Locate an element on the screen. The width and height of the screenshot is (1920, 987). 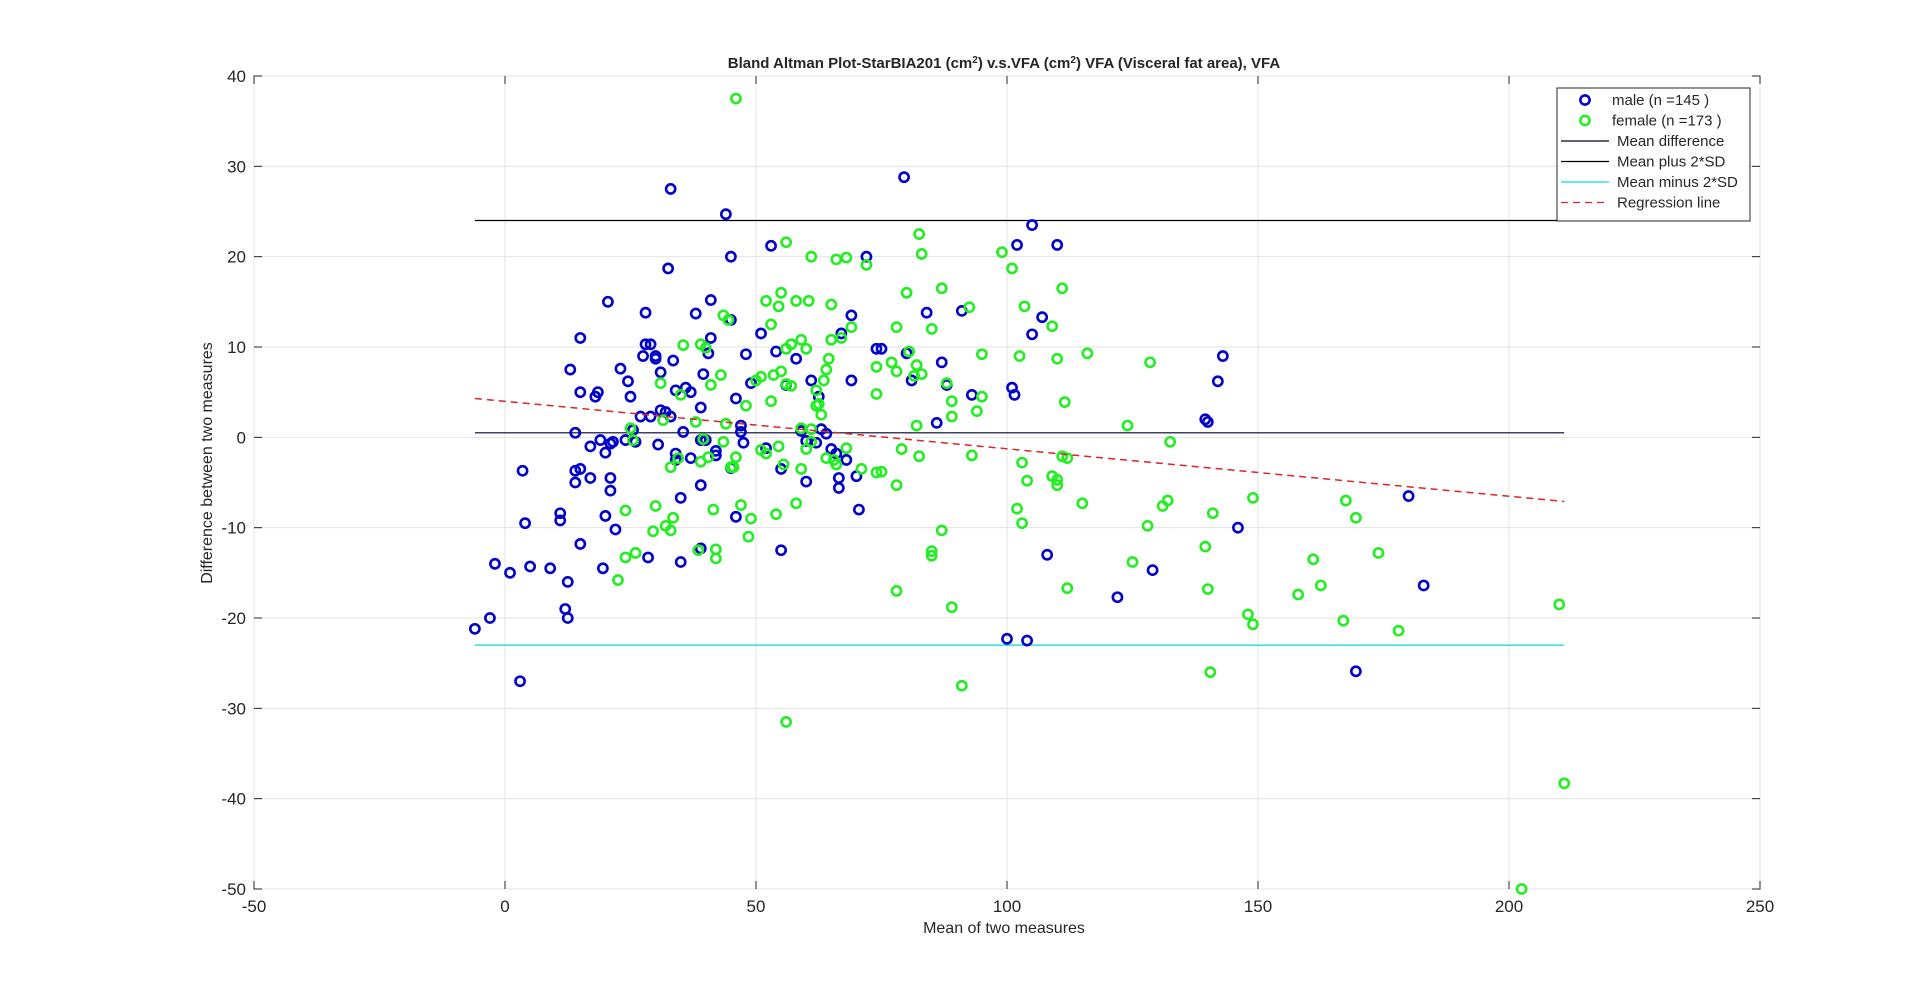
x-tick-label: 50 is located at coordinates (756, 906).